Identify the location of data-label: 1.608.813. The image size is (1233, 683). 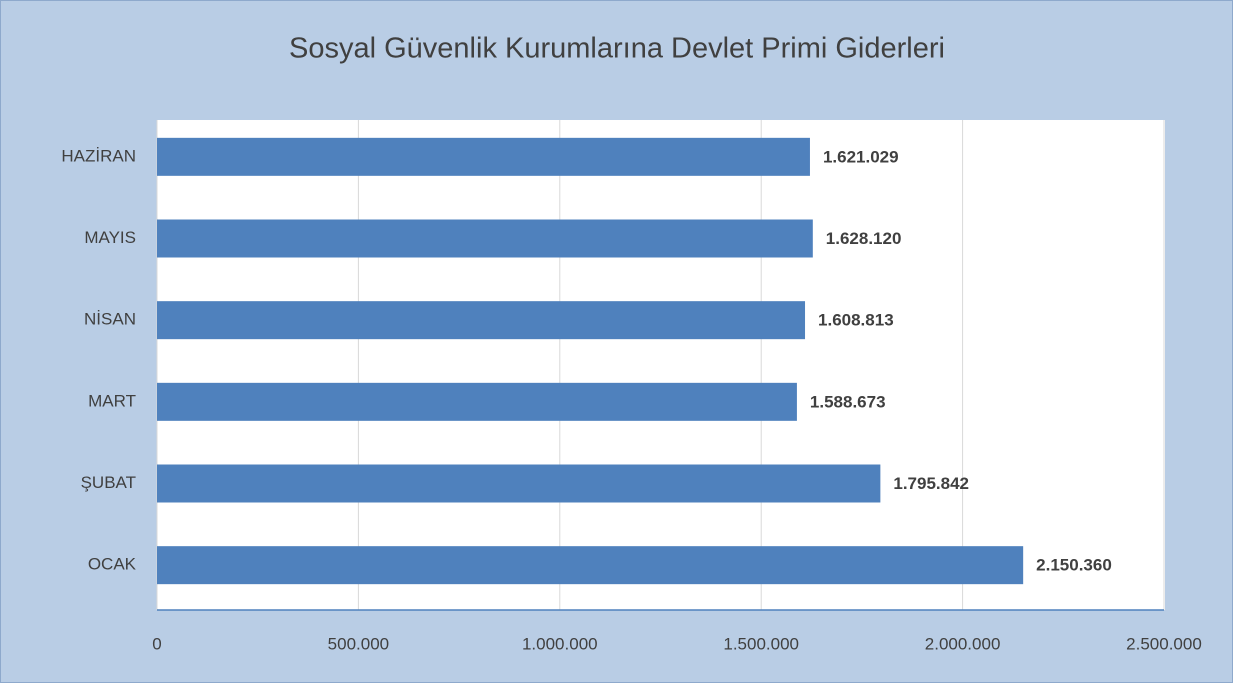
(856, 320).